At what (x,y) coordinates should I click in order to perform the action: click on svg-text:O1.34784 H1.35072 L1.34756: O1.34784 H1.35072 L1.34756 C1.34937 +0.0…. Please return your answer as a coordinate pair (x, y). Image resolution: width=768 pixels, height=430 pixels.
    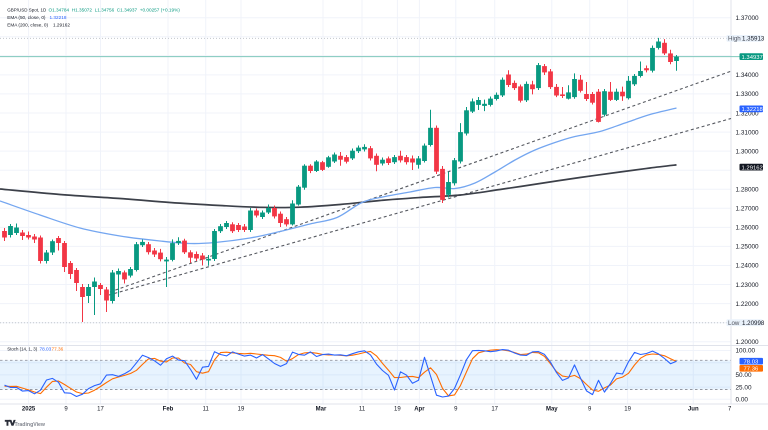
    Looking at the image, I should click on (115, 10).